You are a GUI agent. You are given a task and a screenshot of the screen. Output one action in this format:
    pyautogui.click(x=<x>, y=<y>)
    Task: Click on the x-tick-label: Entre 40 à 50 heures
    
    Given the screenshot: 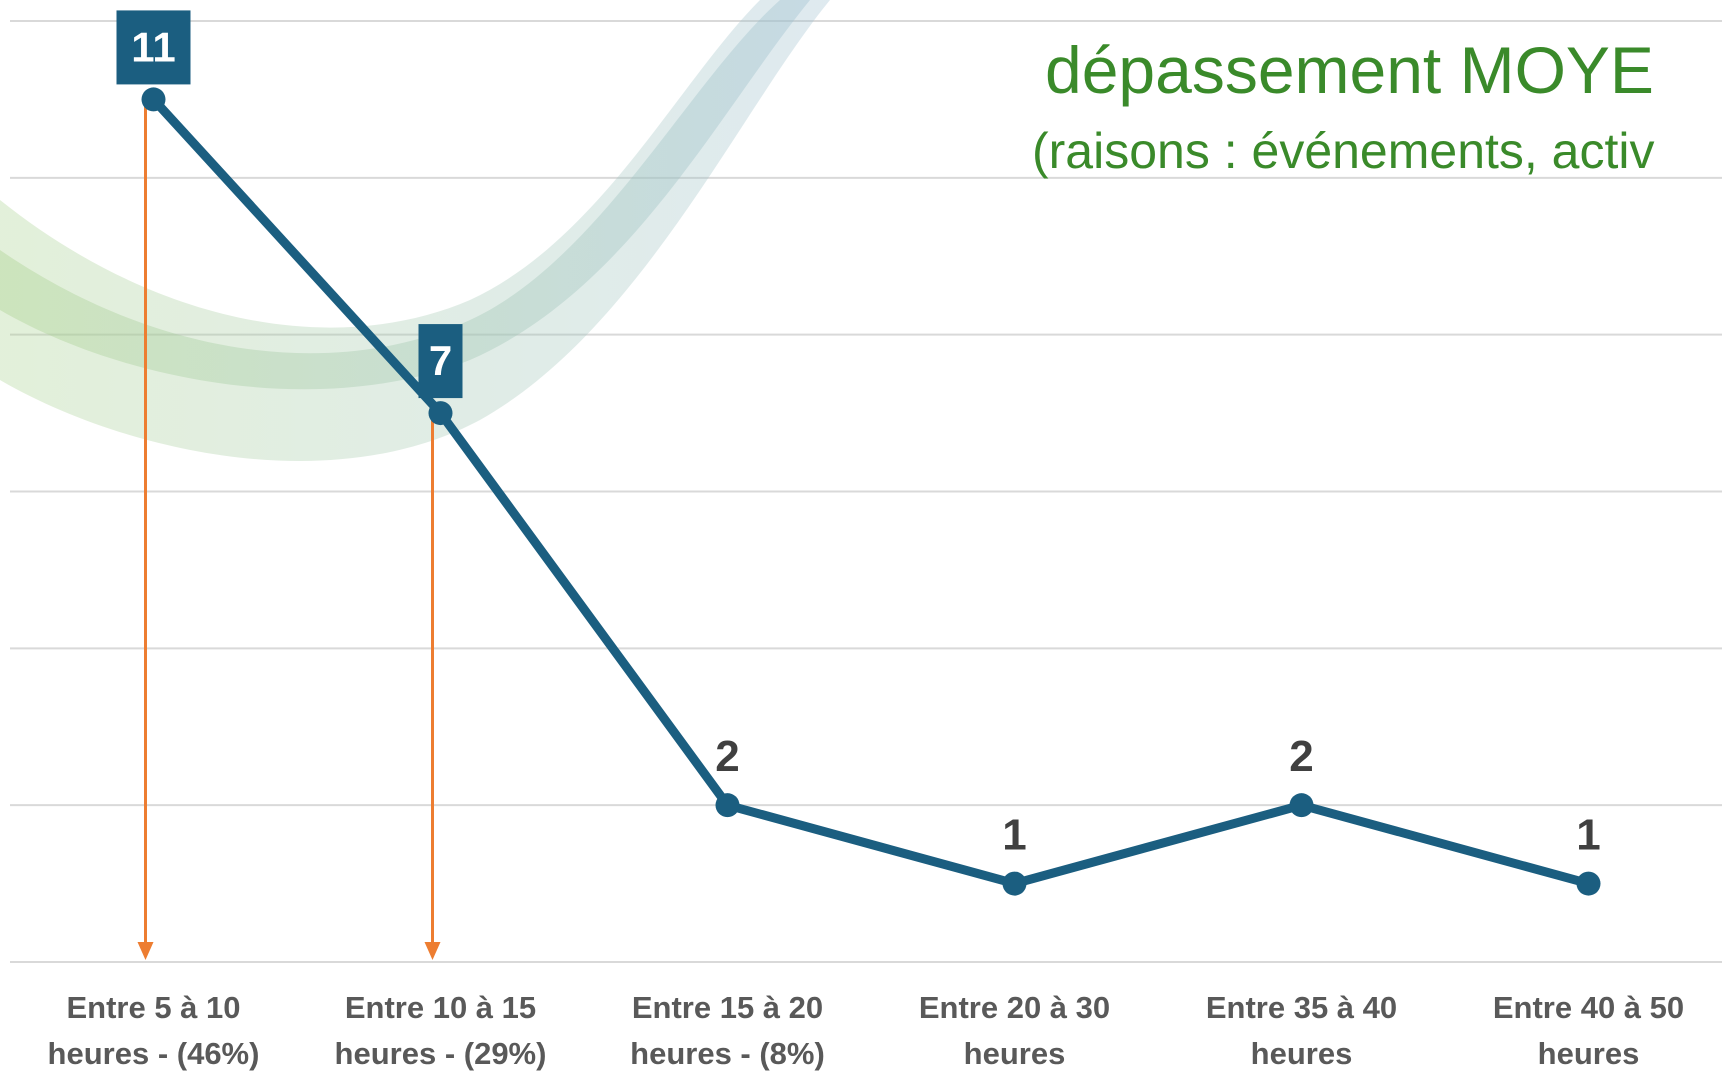 What is the action you would take?
    pyautogui.click(x=1588, y=1030)
    